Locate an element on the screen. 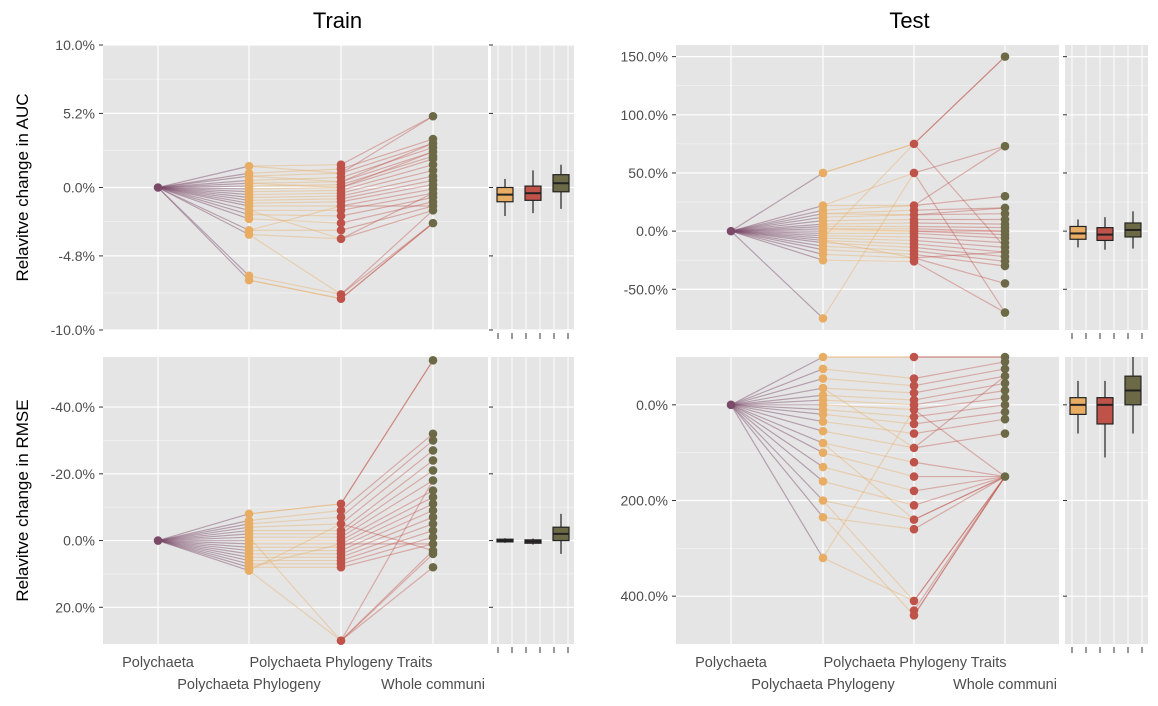  boxplot-panel-background is located at coordinates (532, 500).